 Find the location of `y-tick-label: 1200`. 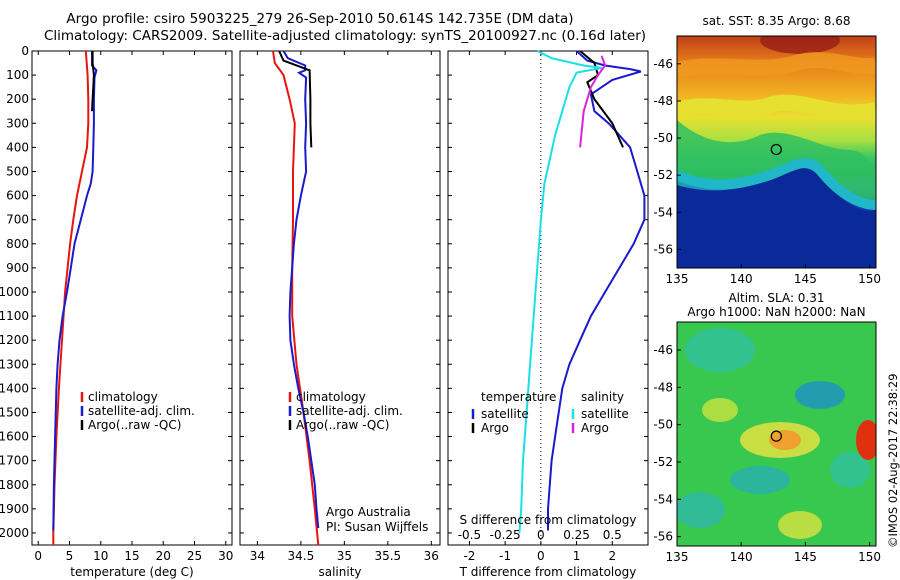

y-tick-label: 1200 is located at coordinates (14, 340).